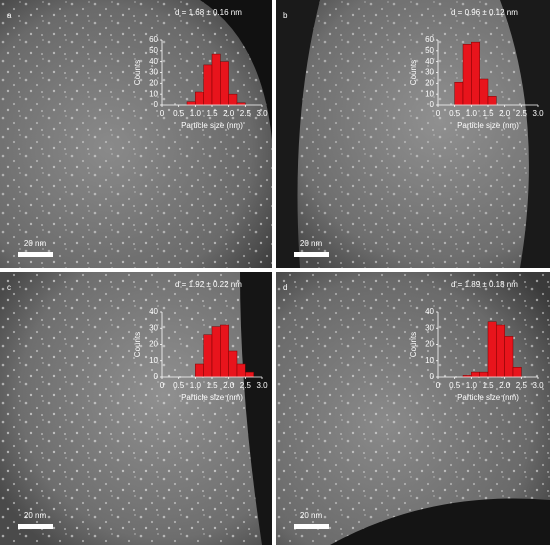 The width and height of the screenshot is (550, 545). What do you see at coordinates (484, 12) in the screenshot?
I see `annotation: d = 0.96 ± 0.12 nm` at bounding box center [484, 12].